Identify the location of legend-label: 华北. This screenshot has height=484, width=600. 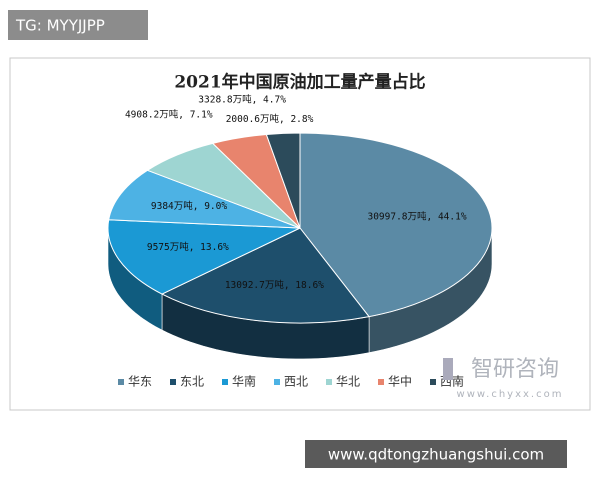
(348, 382).